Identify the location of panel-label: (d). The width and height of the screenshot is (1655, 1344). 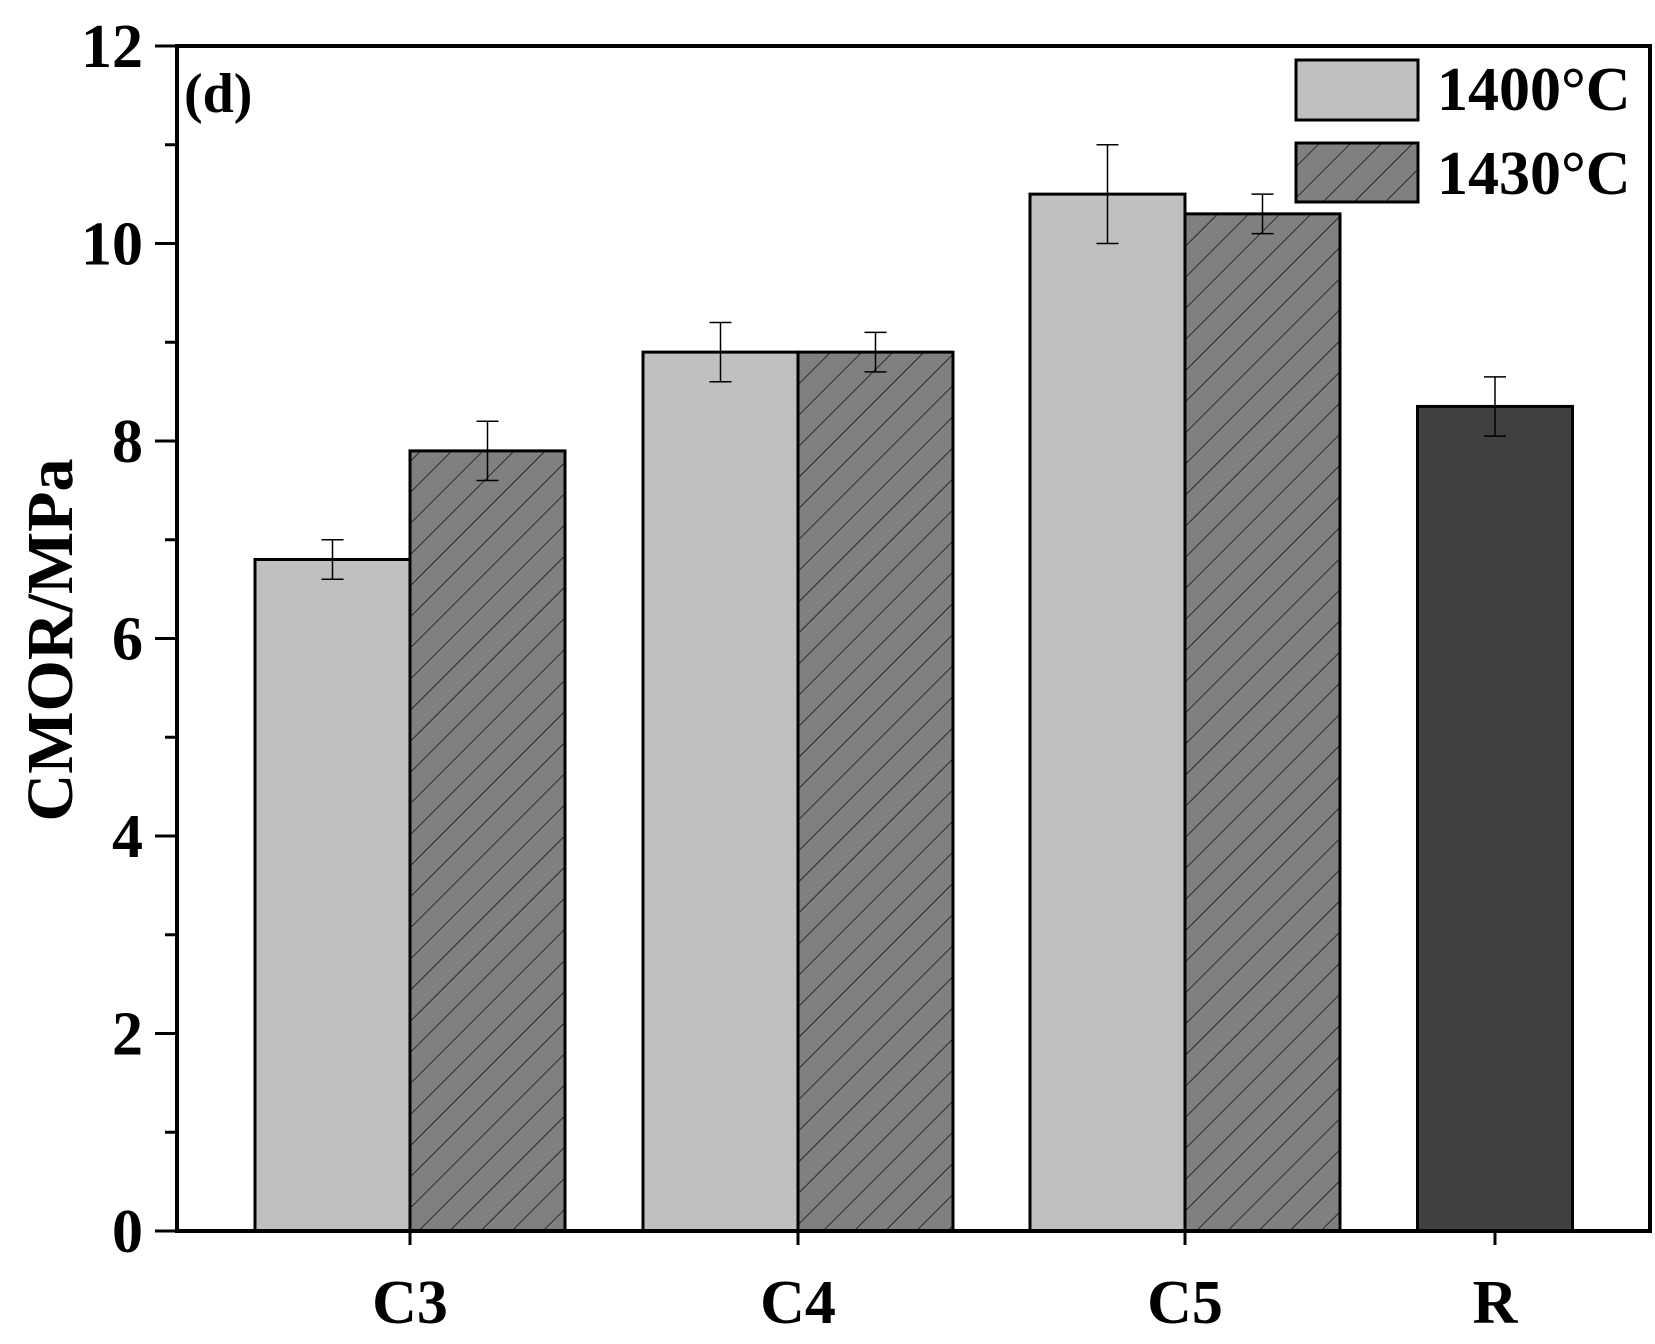
(218, 94).